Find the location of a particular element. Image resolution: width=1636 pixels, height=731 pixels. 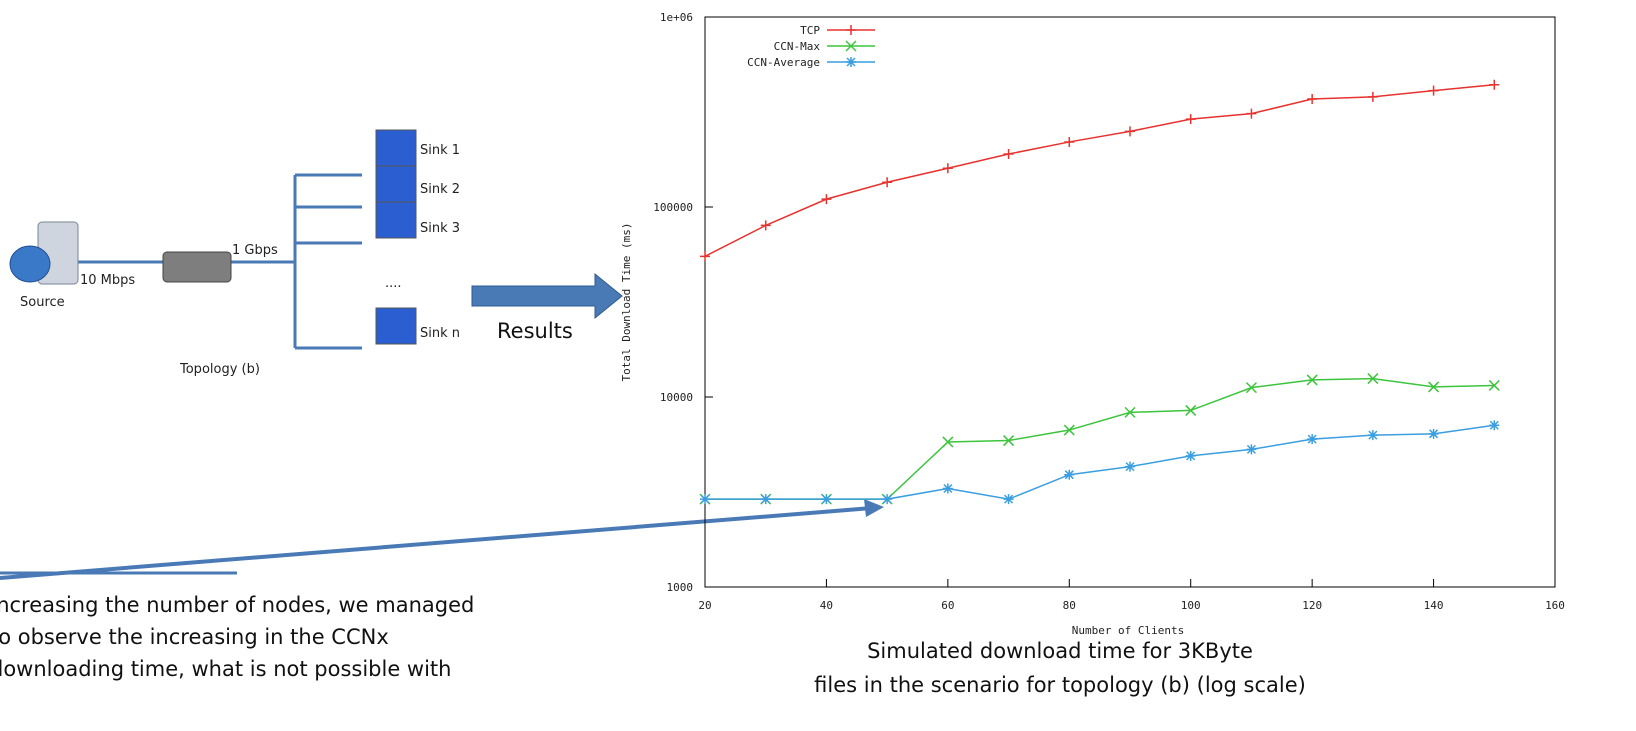

sink-label: Sink 1 is located at coordinates (440, 150).